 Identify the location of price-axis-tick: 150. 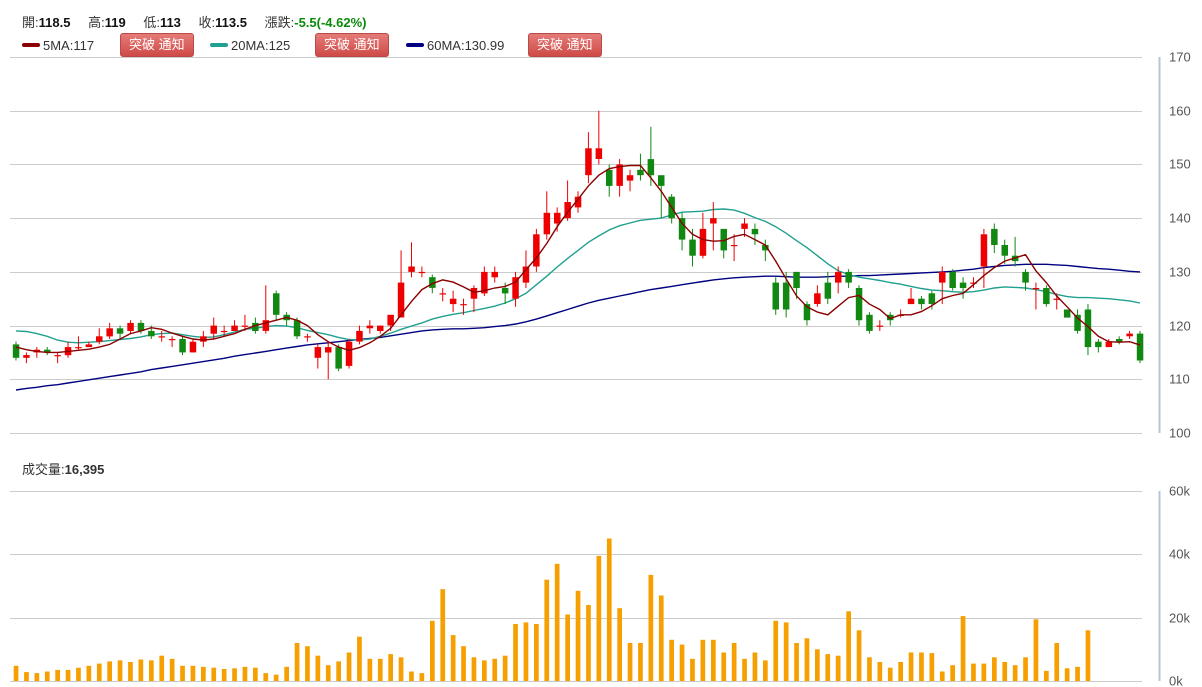
(1180, 164).